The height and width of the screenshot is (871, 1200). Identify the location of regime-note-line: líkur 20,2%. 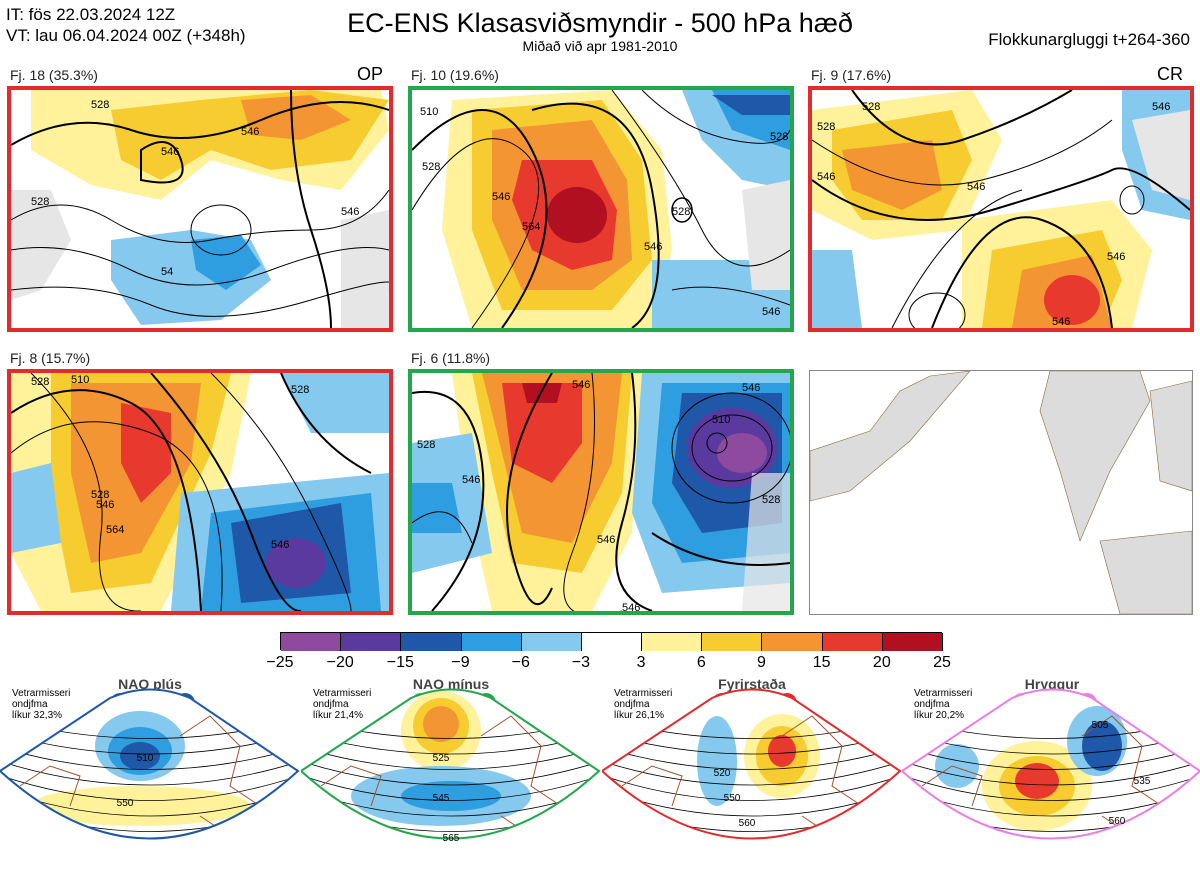
(939, 715).